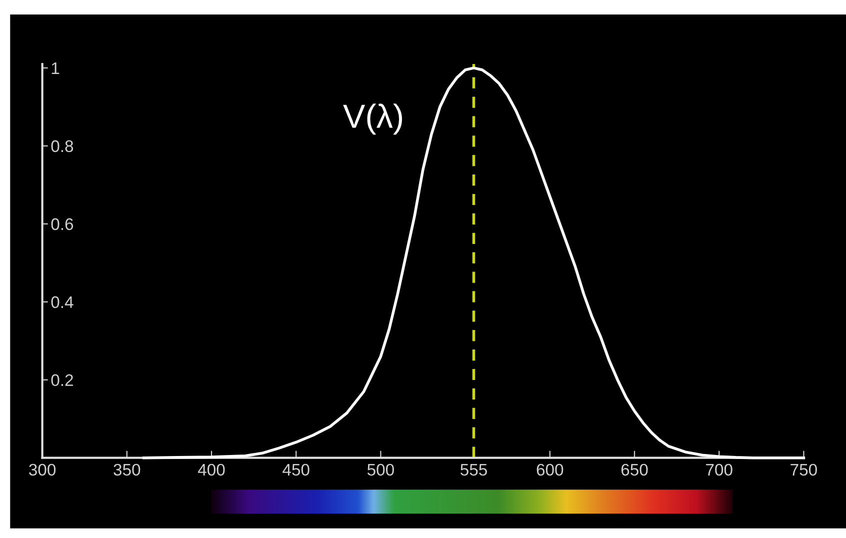 The image size is (846, 538). I want to click on x-tick-label: 350, so click(127, 470).